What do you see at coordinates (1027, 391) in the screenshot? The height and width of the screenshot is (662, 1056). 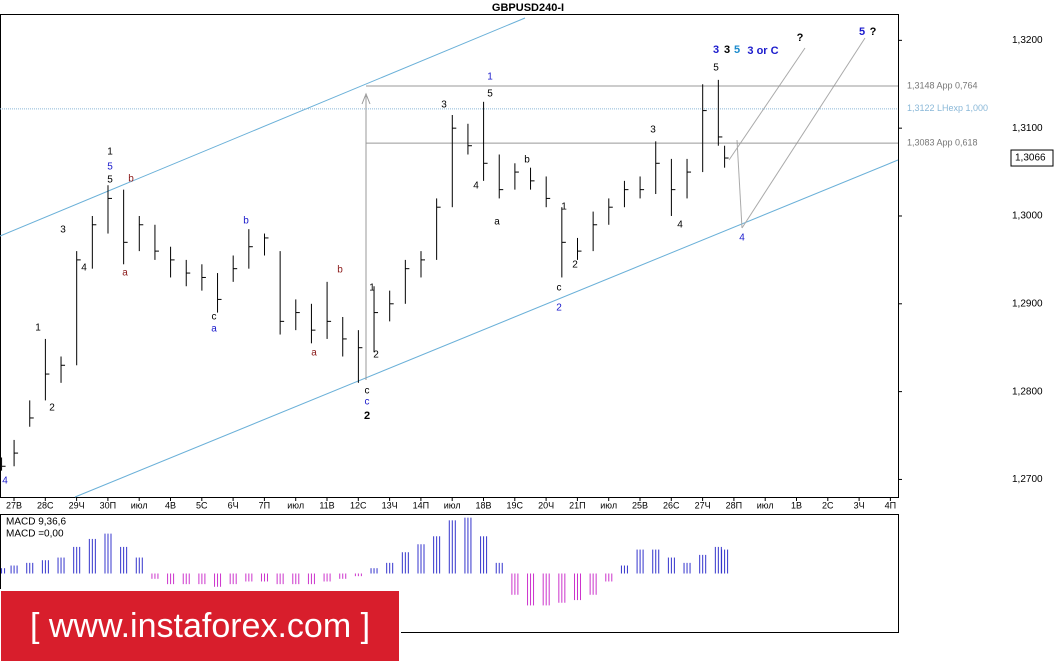 I see `y-tick-label: 1,2800` at bounding box center [1027, 391].